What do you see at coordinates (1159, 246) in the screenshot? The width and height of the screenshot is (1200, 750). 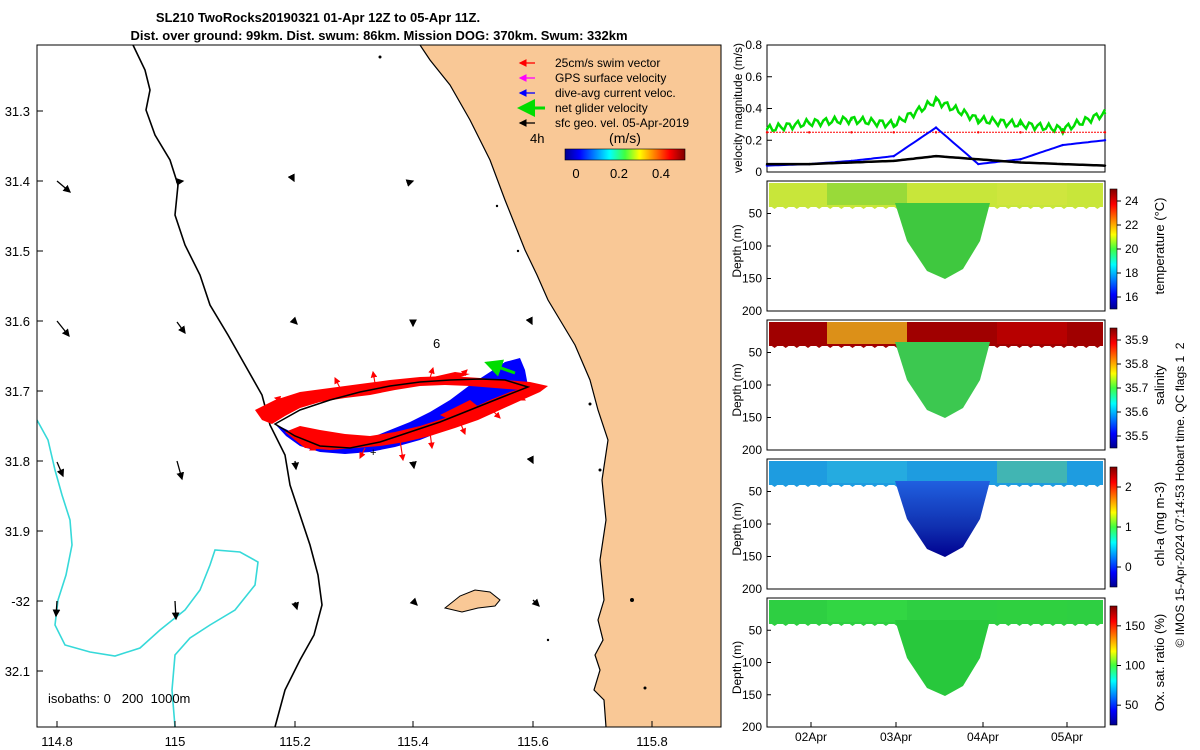 I see `colorbar-label: temperature (°C)` at bounding box center [1159, 246].